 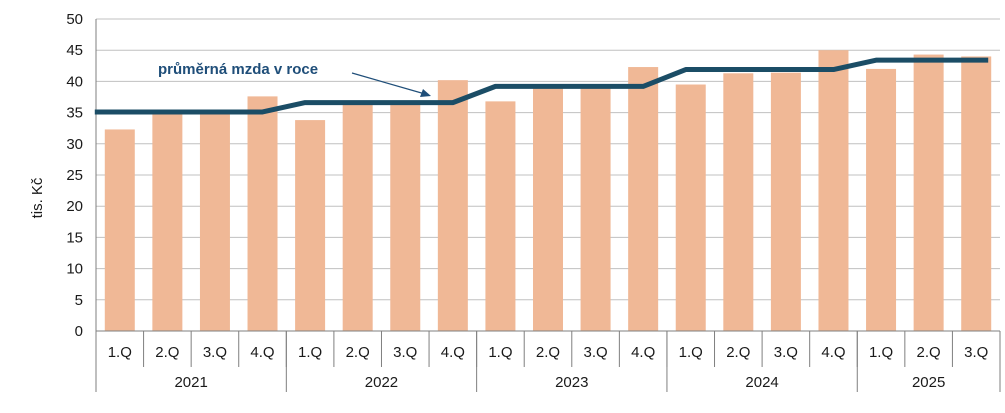 What do you see at coordinates (761, 382) in the screenshot?
I see `year-label: 2024` at bounding box center [761, 382].